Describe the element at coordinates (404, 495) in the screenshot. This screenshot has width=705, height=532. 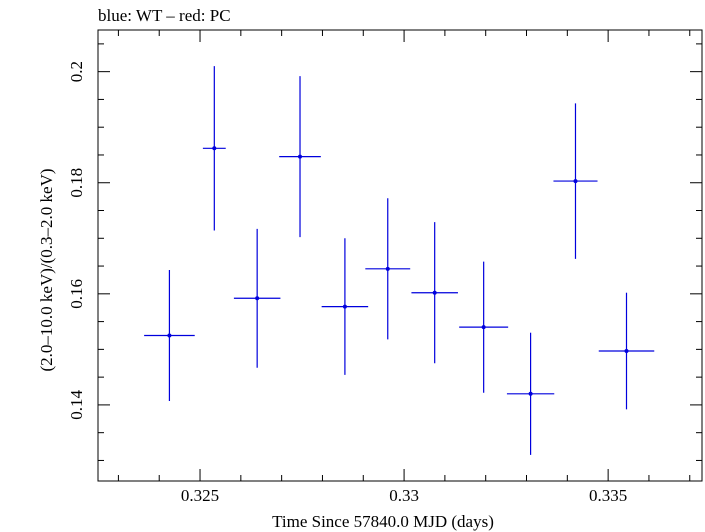
I see `x-tick-label: 0.33` at that location.